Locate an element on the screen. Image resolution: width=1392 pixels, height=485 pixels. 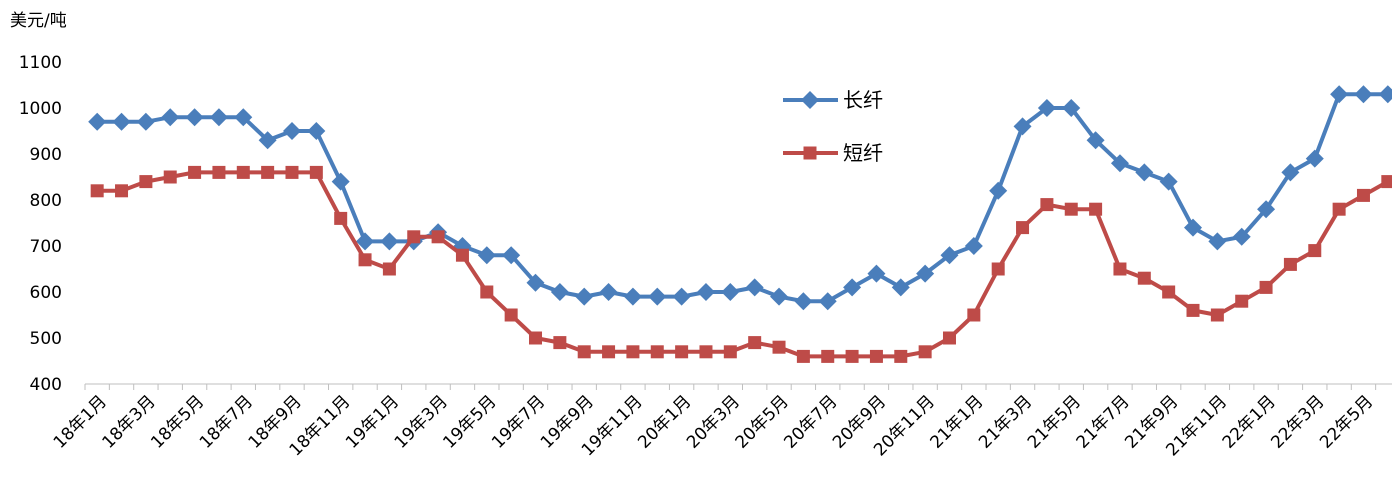
x-tick-label: 18年1月 is located at coordinates (80, 422).